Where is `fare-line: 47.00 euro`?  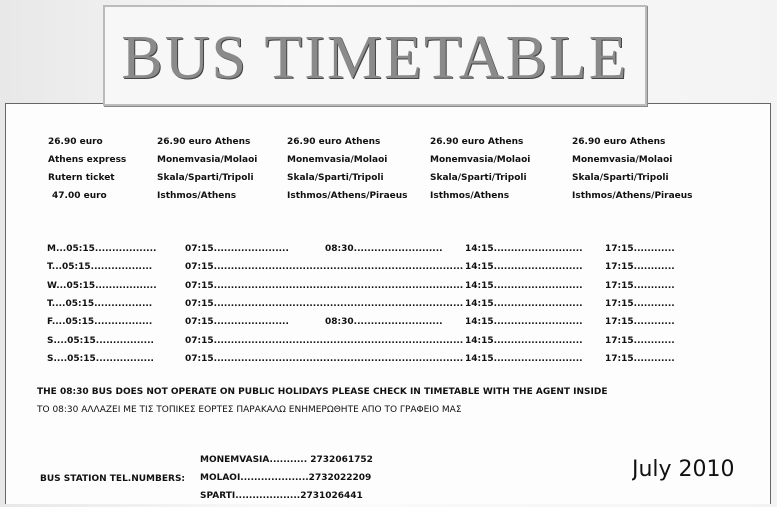
fare-line: 47.00 euro is located at coordinates (79, 196).